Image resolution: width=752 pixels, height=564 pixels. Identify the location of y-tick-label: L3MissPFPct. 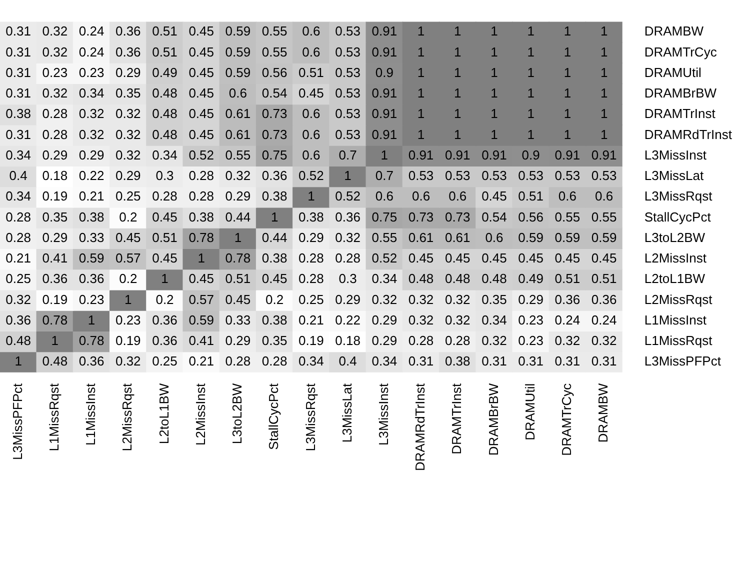
(683, 361).